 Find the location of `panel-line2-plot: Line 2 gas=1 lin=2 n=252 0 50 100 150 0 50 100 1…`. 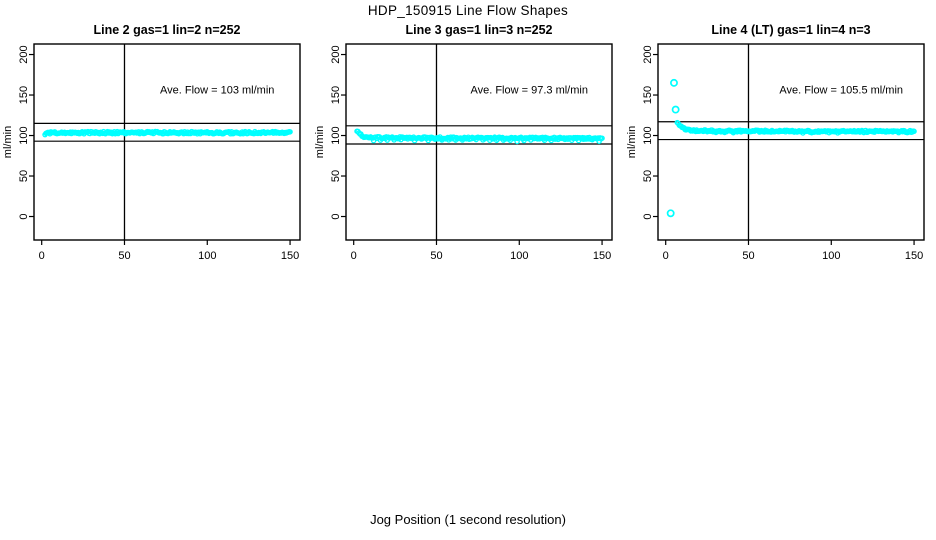

panel-line2-plot: Line 2 gas=1 lin=2 n=252 0 50 100 150 0 50 100 1… is located at coordinates (151, 142).